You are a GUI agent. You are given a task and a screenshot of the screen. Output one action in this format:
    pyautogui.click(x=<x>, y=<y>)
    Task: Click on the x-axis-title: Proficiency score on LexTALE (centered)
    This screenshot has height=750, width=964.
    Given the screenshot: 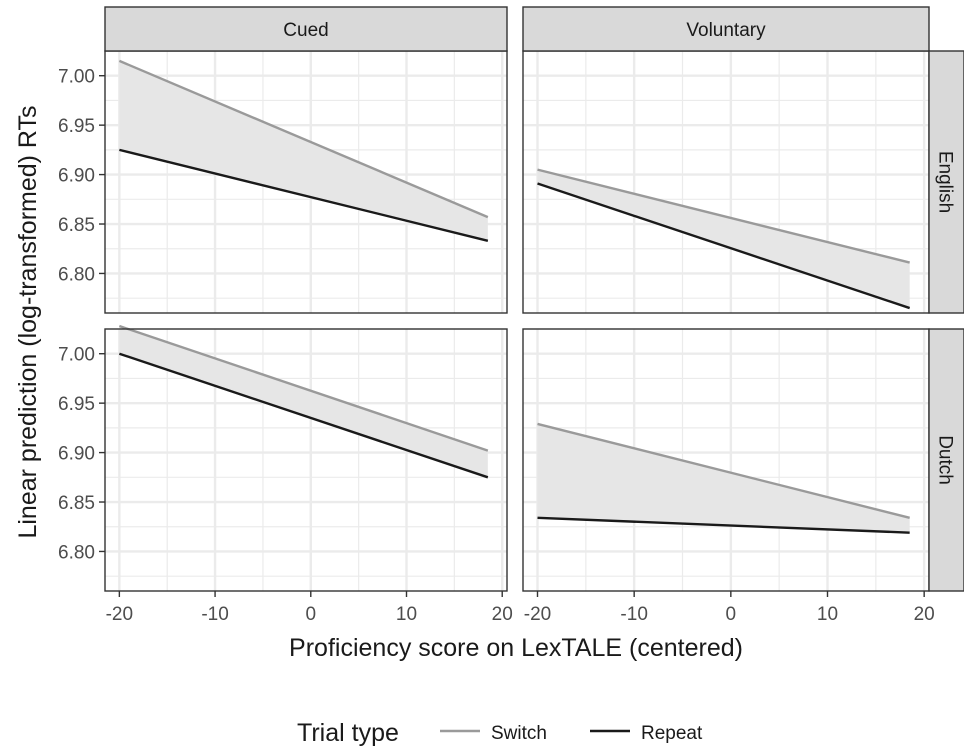 What is the action you would take?
    pyautogui.click(x=516, y=648)
    